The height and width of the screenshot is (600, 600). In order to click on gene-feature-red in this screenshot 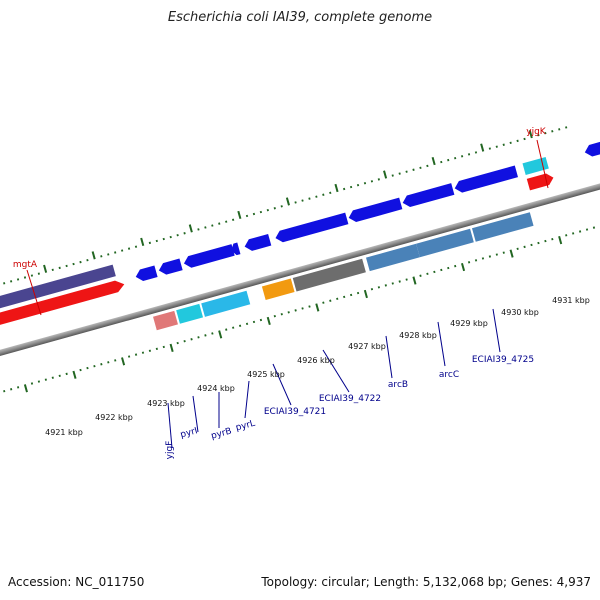, I will do `click(540, 181)`.